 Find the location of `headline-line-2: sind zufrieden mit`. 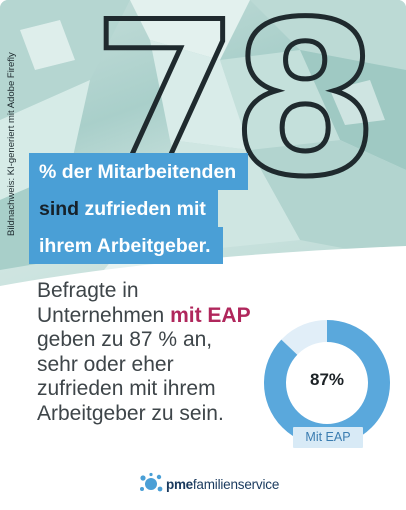

headline-line-2: sind zufrieden mit is located at coordinates (123, 208).